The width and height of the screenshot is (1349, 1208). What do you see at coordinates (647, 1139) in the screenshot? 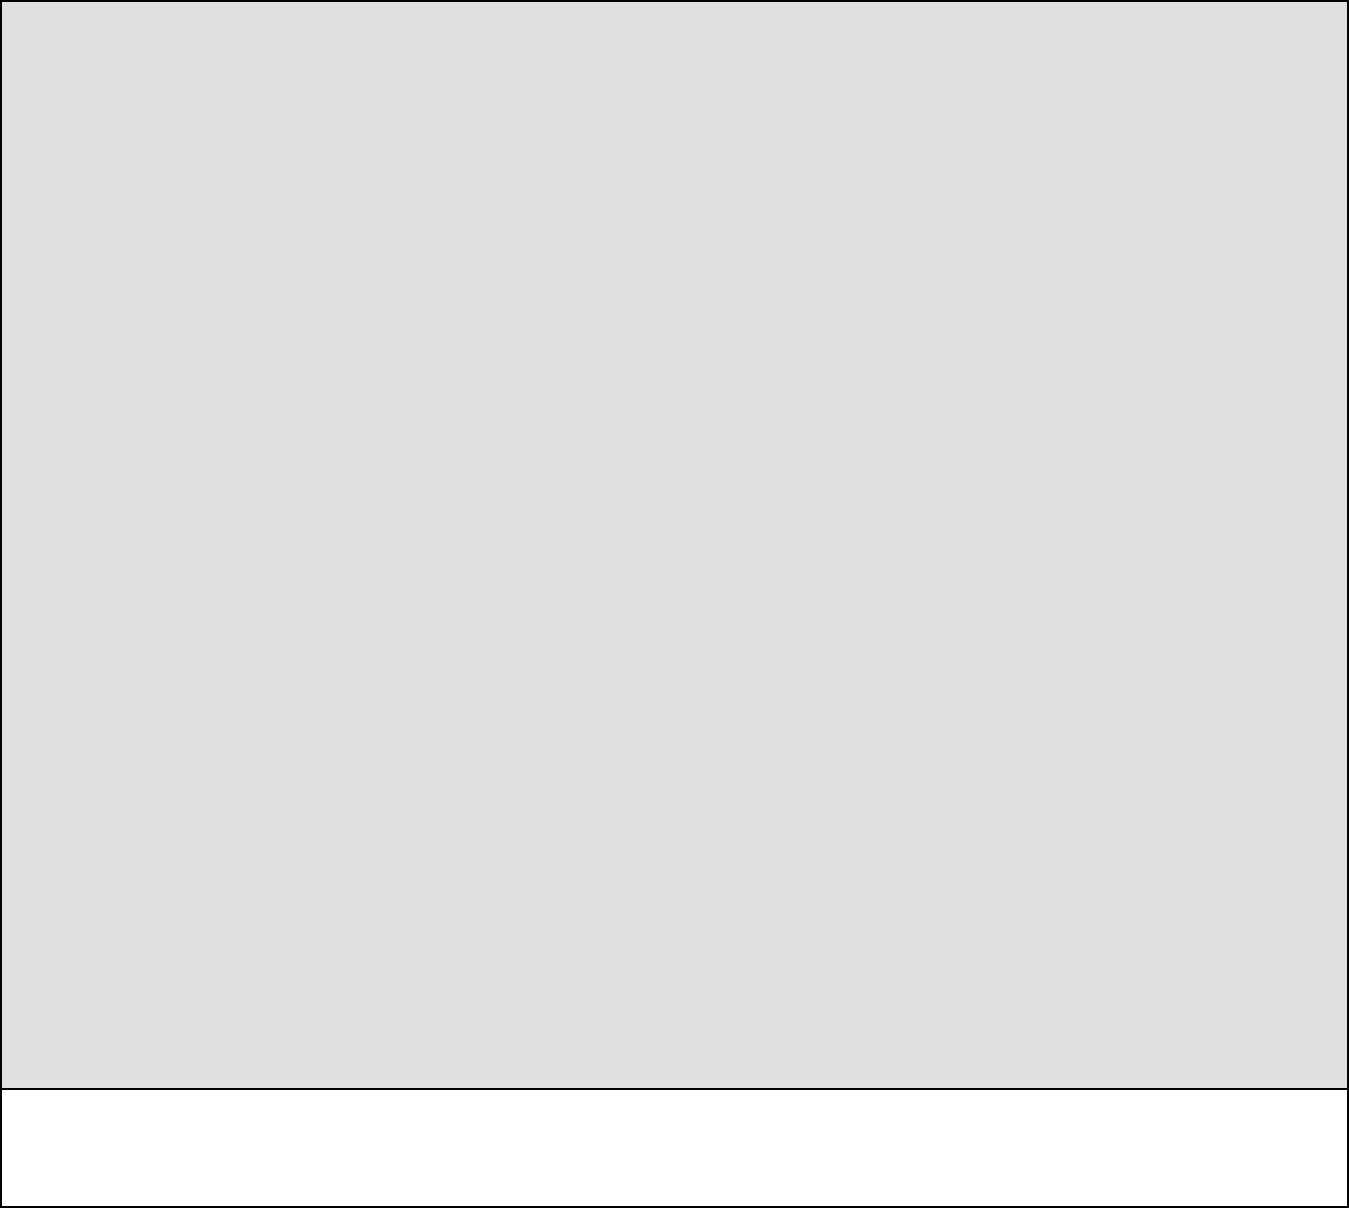
I see `reflectivity-colorbar` at bounding box center [647, 1139].